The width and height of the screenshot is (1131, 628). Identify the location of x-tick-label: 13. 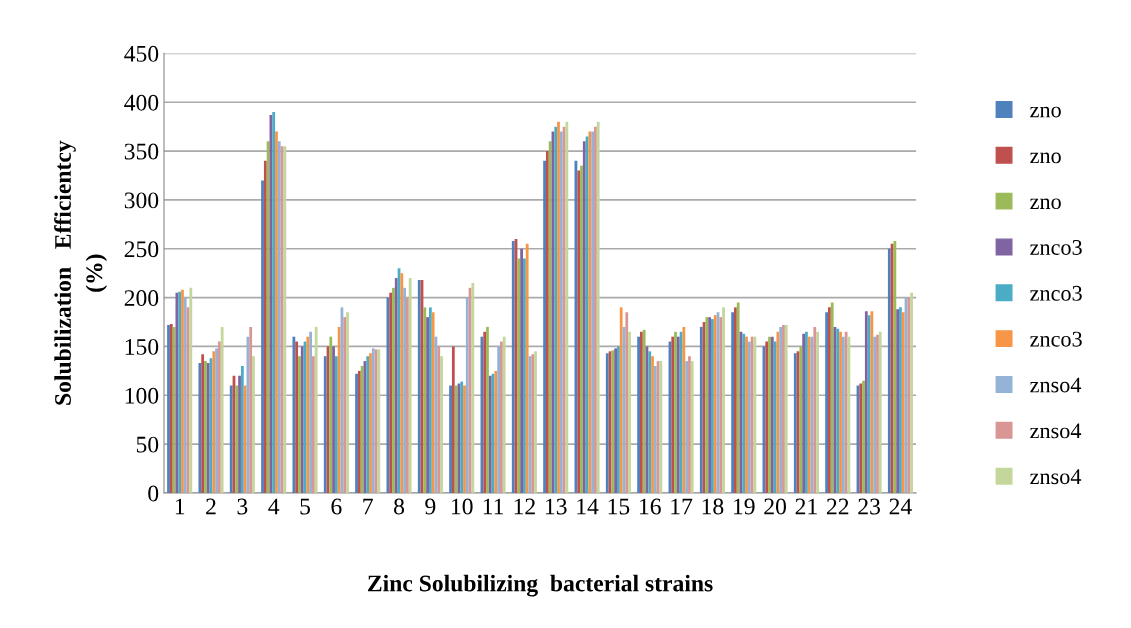
(556, 506).